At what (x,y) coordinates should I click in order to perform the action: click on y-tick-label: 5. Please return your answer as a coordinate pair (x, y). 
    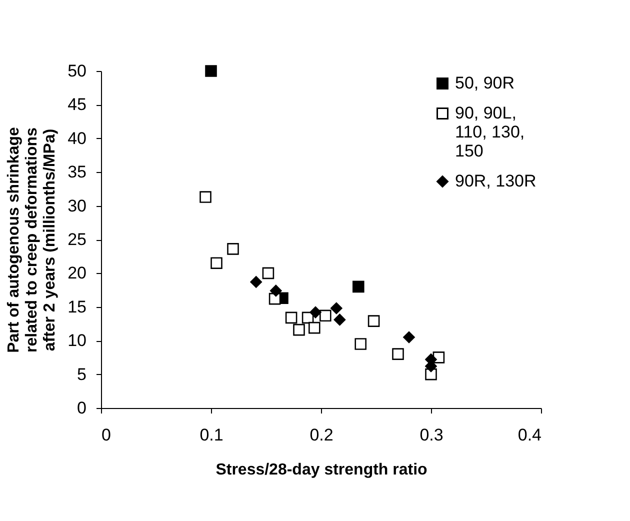
    Looking at the image, I should click on (81, 374).